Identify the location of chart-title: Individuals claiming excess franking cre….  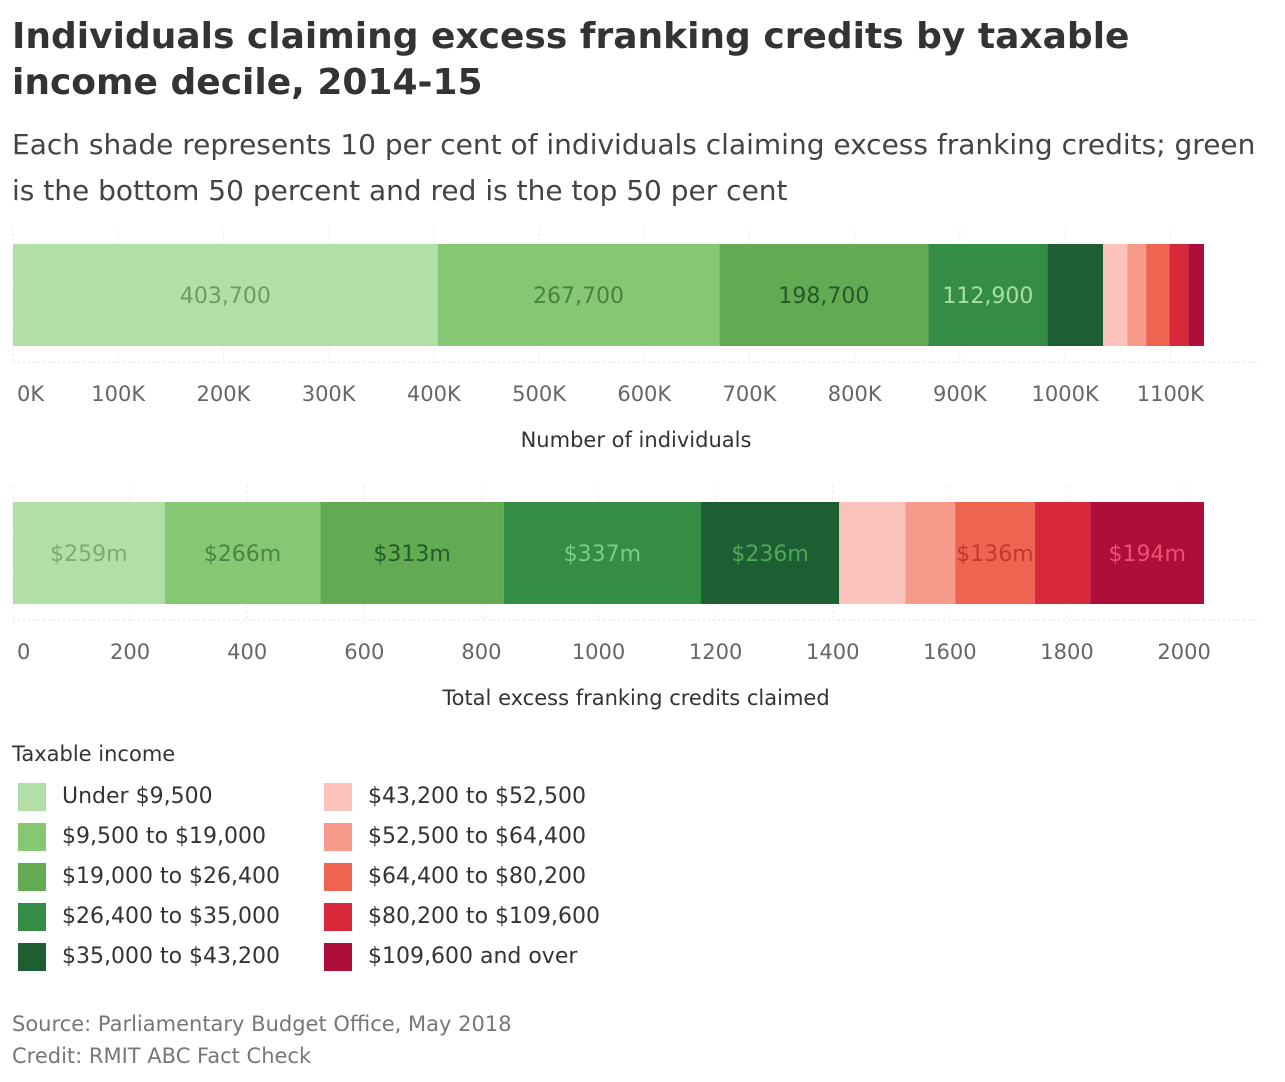
(571, 59).